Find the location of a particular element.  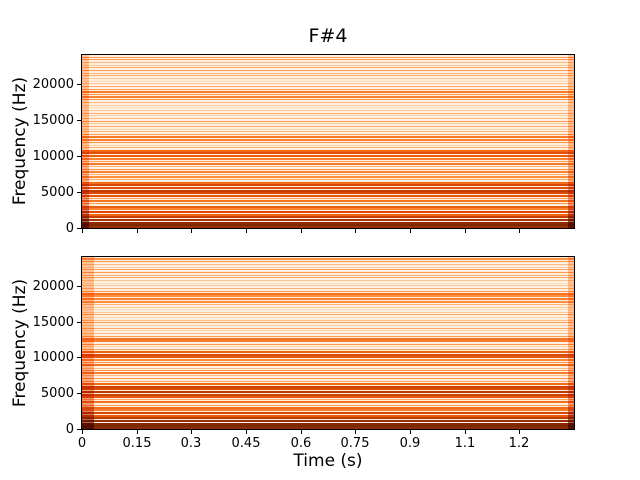

x-tick-label: 1.2 is located at coordinates (519, 443).